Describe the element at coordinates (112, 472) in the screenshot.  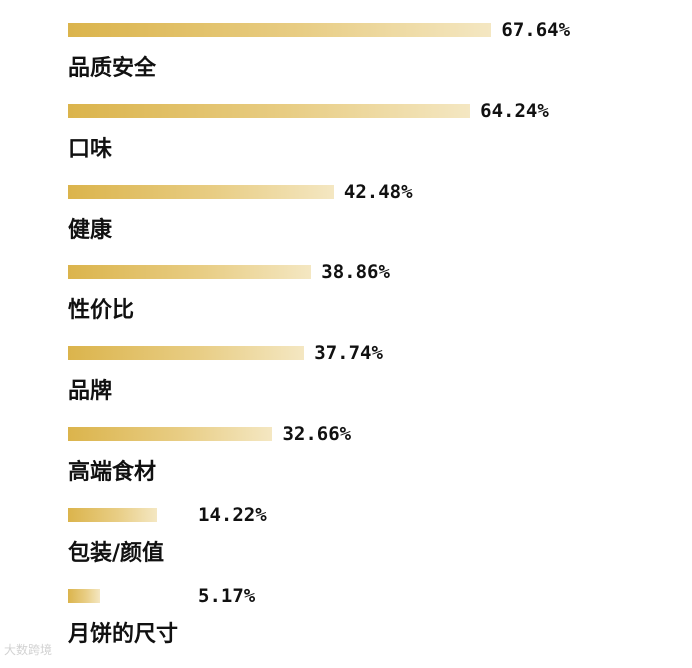
I see `category-label-6: 高端食材` at that location.